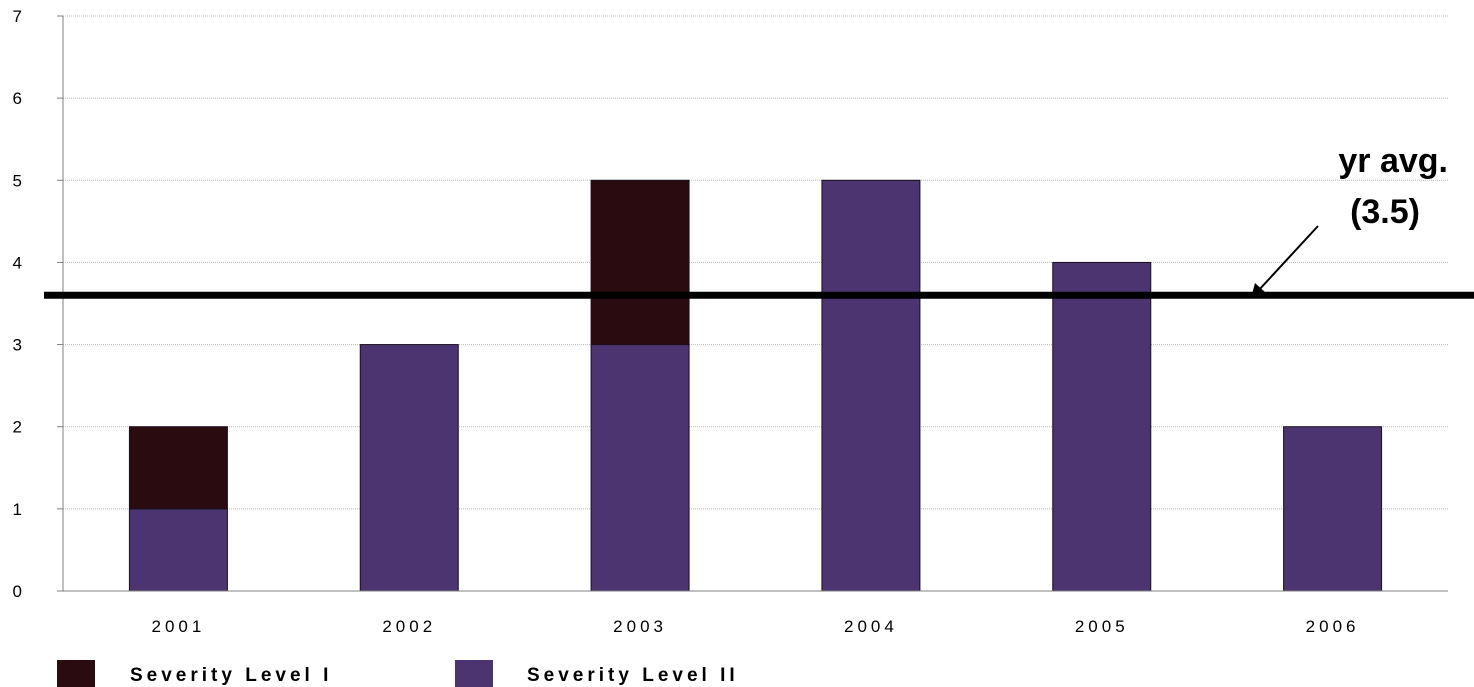 The image size is (1474, 687). I want to click on x-tick-label: 2004, so click(871, 626).